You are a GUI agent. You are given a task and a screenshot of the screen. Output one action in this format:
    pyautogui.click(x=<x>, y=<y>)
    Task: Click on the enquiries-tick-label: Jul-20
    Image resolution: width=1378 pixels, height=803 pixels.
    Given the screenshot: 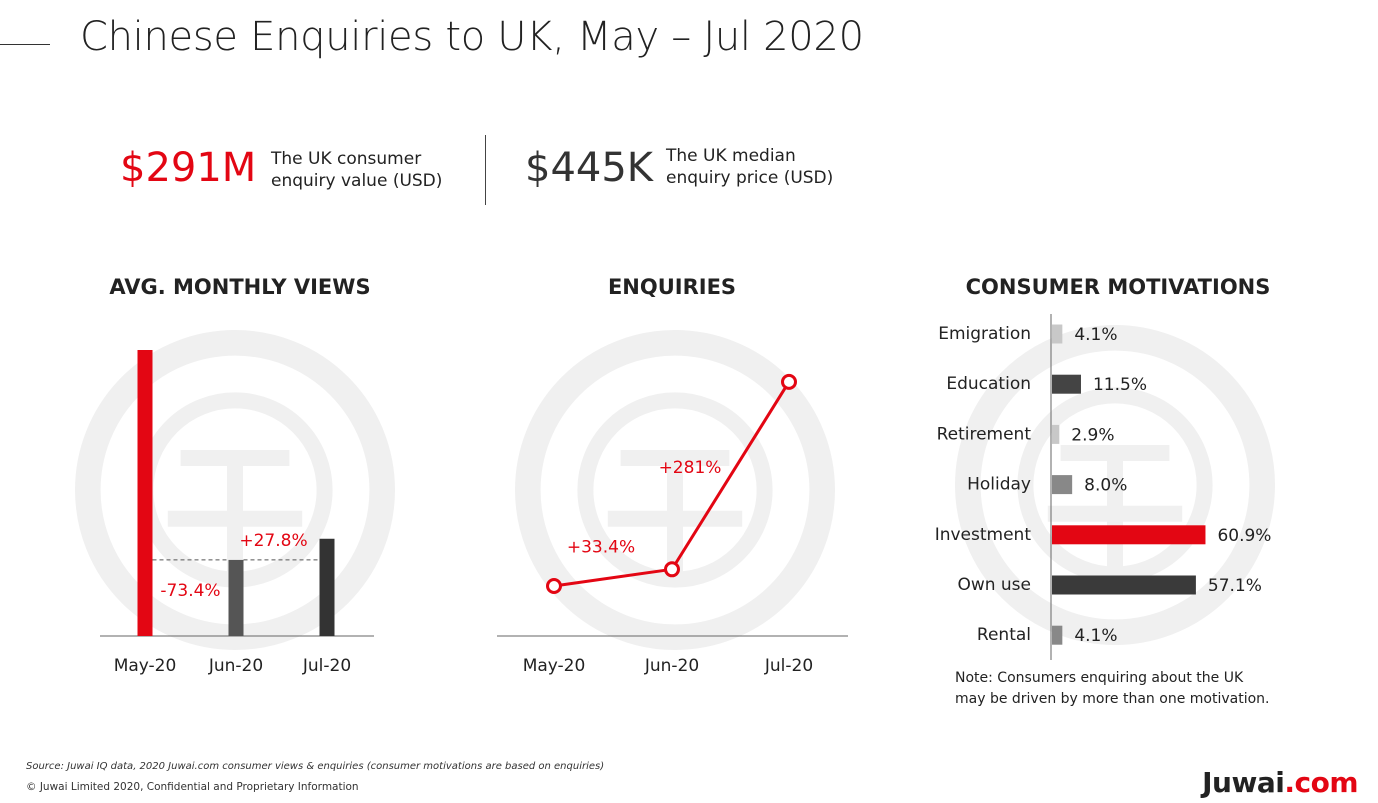 What is the action you would take?
    pyautogui.click(x=788, y=666)
    